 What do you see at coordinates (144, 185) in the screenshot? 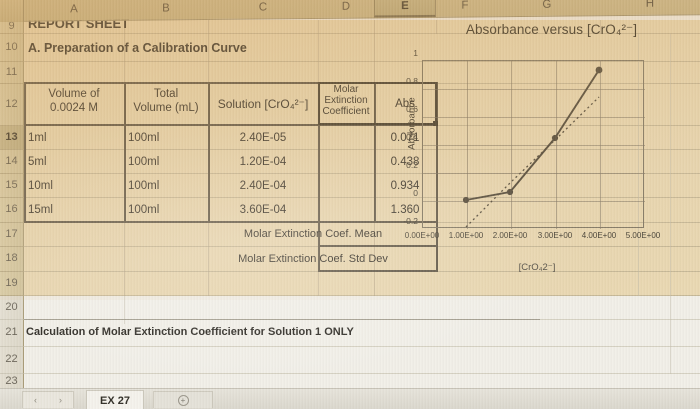
I see `cell-b15: 100ml` at bounding box center [144, 185].